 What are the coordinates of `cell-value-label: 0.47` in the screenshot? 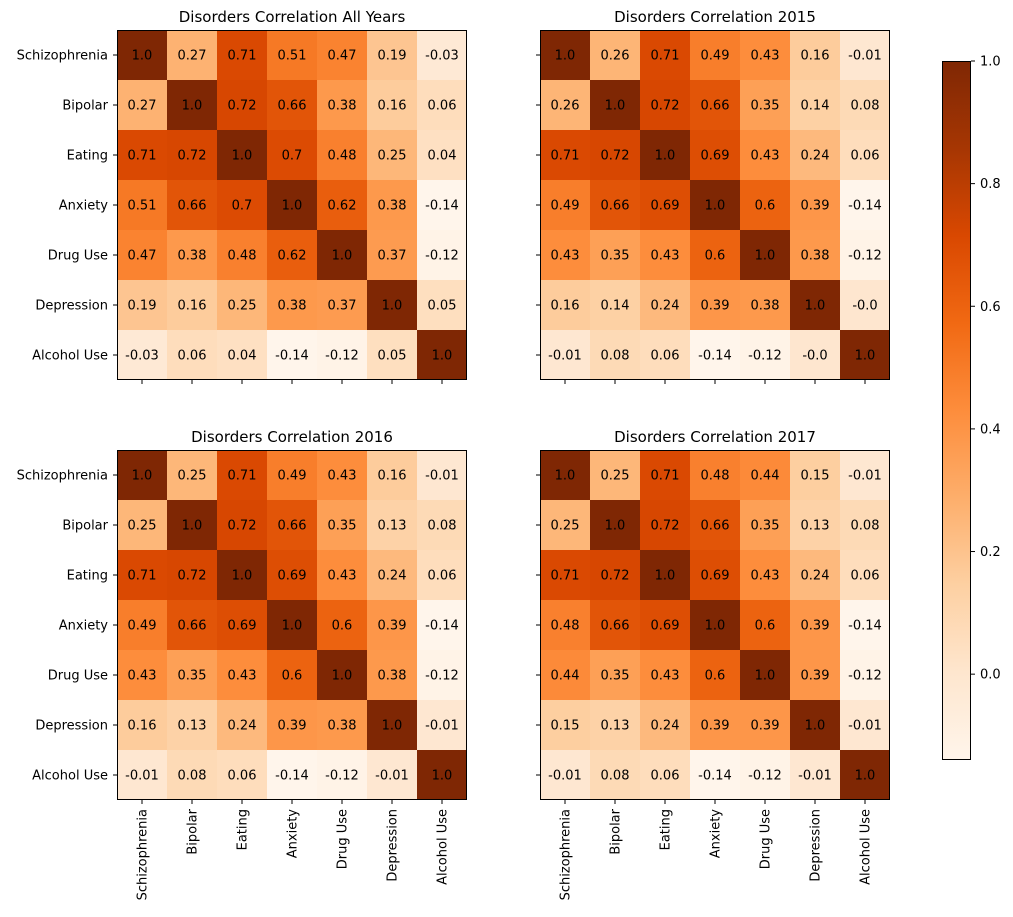 It's located at (142, 256).